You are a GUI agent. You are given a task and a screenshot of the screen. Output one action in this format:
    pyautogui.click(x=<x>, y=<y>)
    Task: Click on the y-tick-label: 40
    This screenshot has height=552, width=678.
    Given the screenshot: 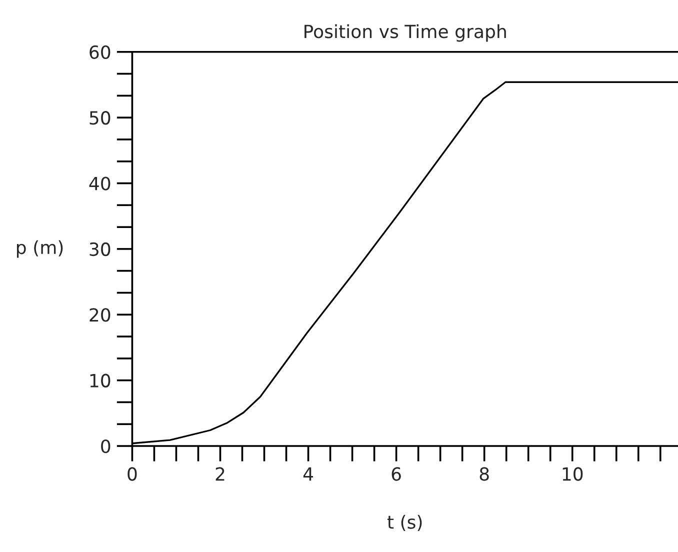 What is the action you would take?
    pyautogui.click(x=99, y=183)
    